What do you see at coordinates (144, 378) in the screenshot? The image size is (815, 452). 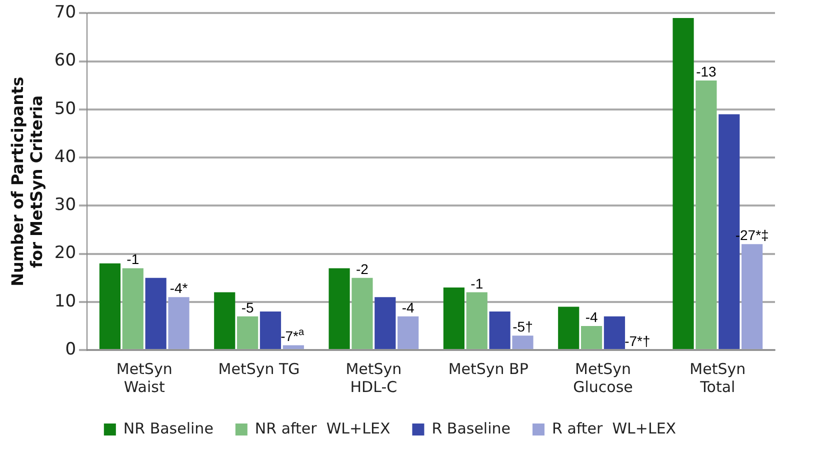 I see `x-tick-label: MetSyn Waist` at bounding box center [144, 378].